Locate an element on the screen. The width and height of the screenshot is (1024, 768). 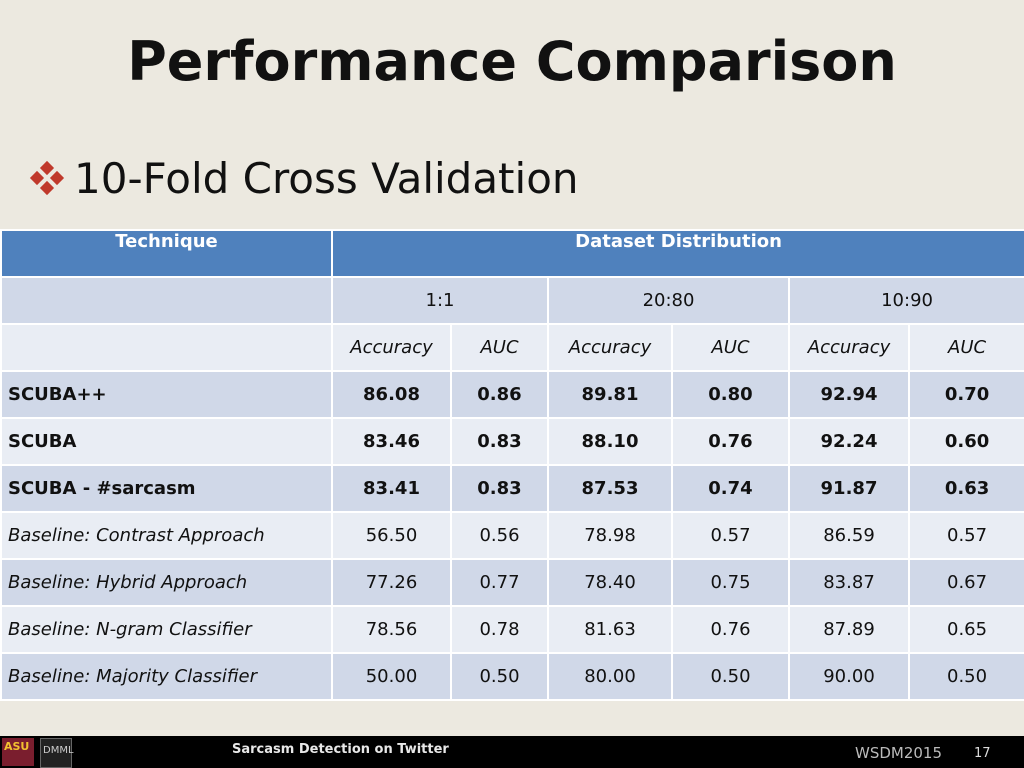
metric-value: 83.87 is located at coordinates (849, 582).